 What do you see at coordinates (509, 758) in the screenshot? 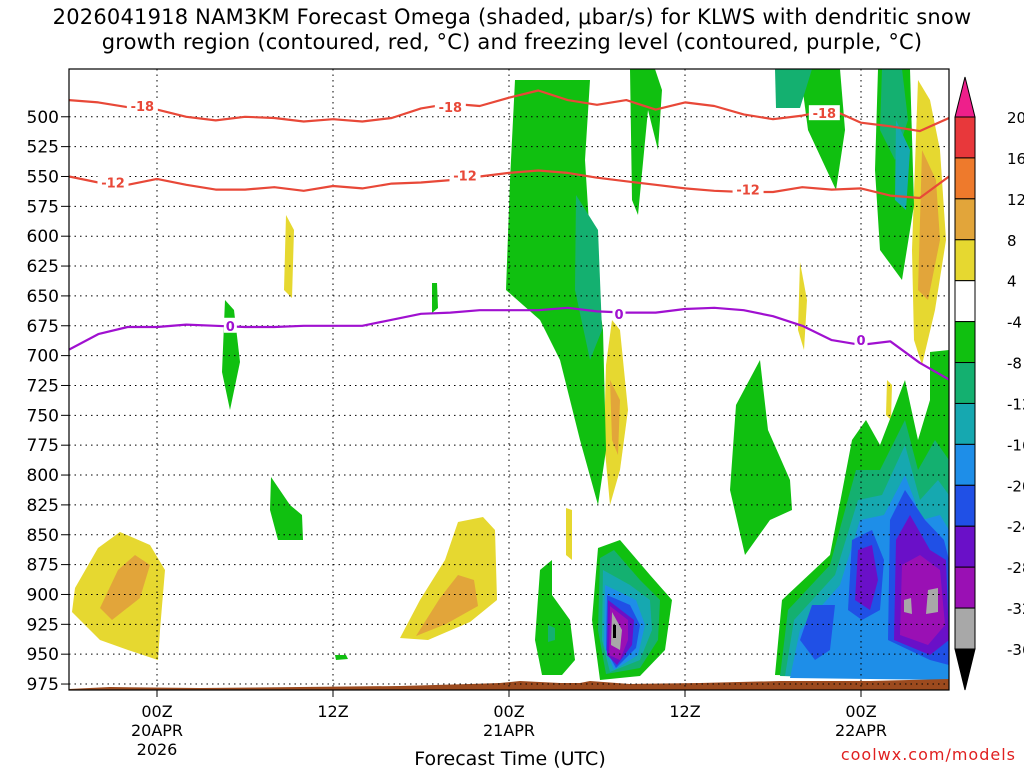
I see `x-axis-label: Forecast Time (UTC)` at bounding box center [509, 758].